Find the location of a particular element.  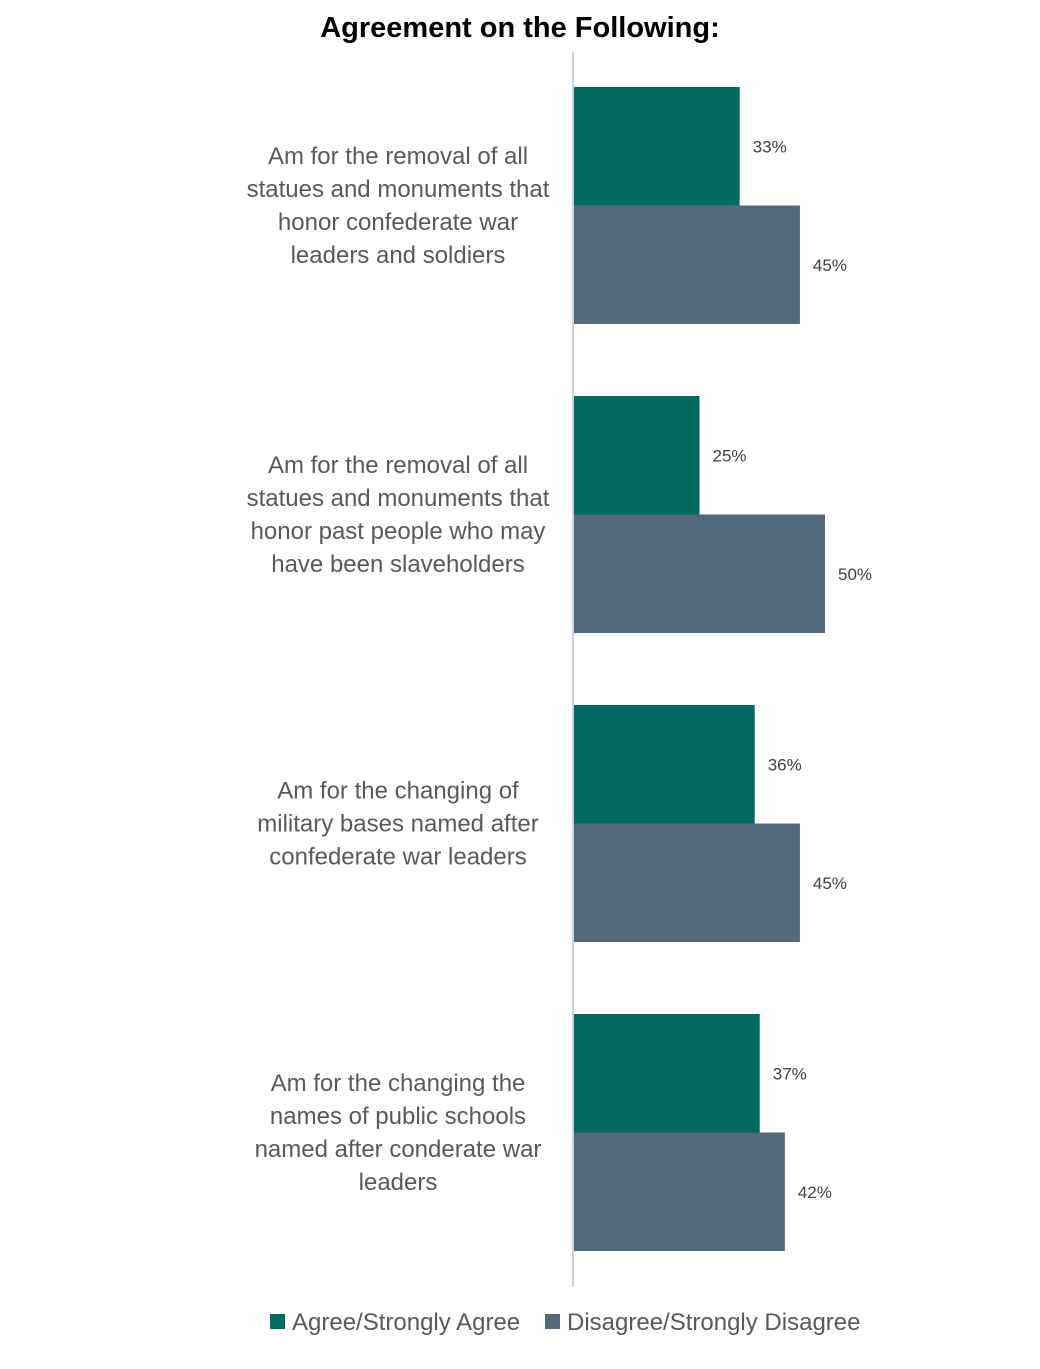

data-label-agree-3: 36% is located at coordinates (785, 764).